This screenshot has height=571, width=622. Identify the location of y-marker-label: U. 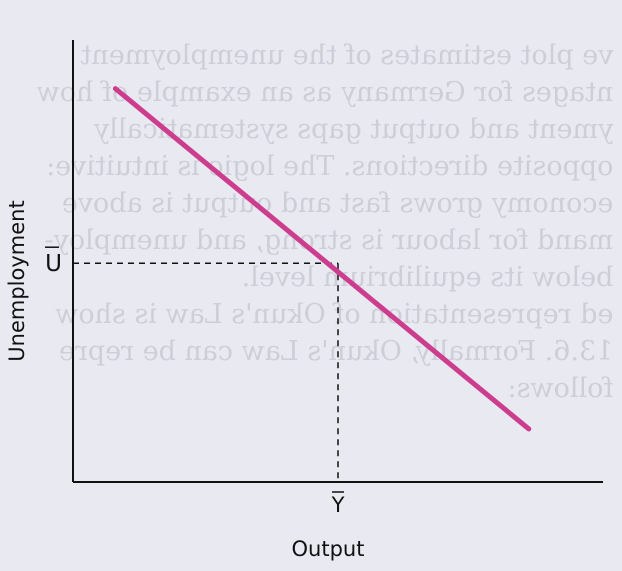
(53, 264).